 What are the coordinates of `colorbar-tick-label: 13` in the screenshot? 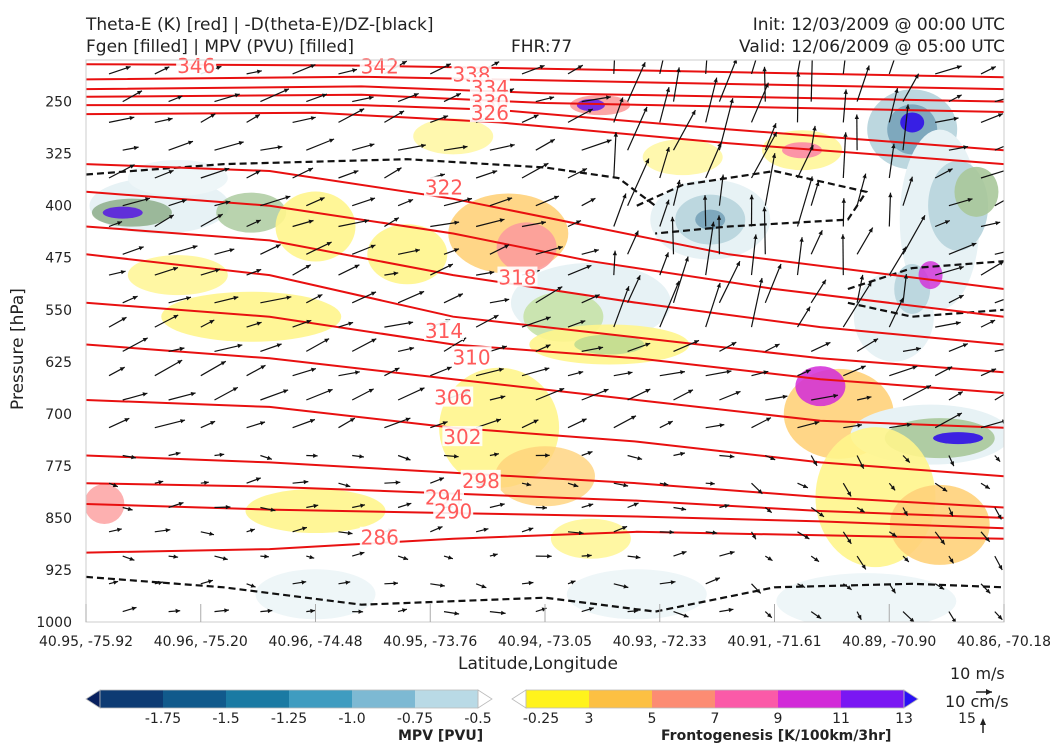 It's located at (904, 719).